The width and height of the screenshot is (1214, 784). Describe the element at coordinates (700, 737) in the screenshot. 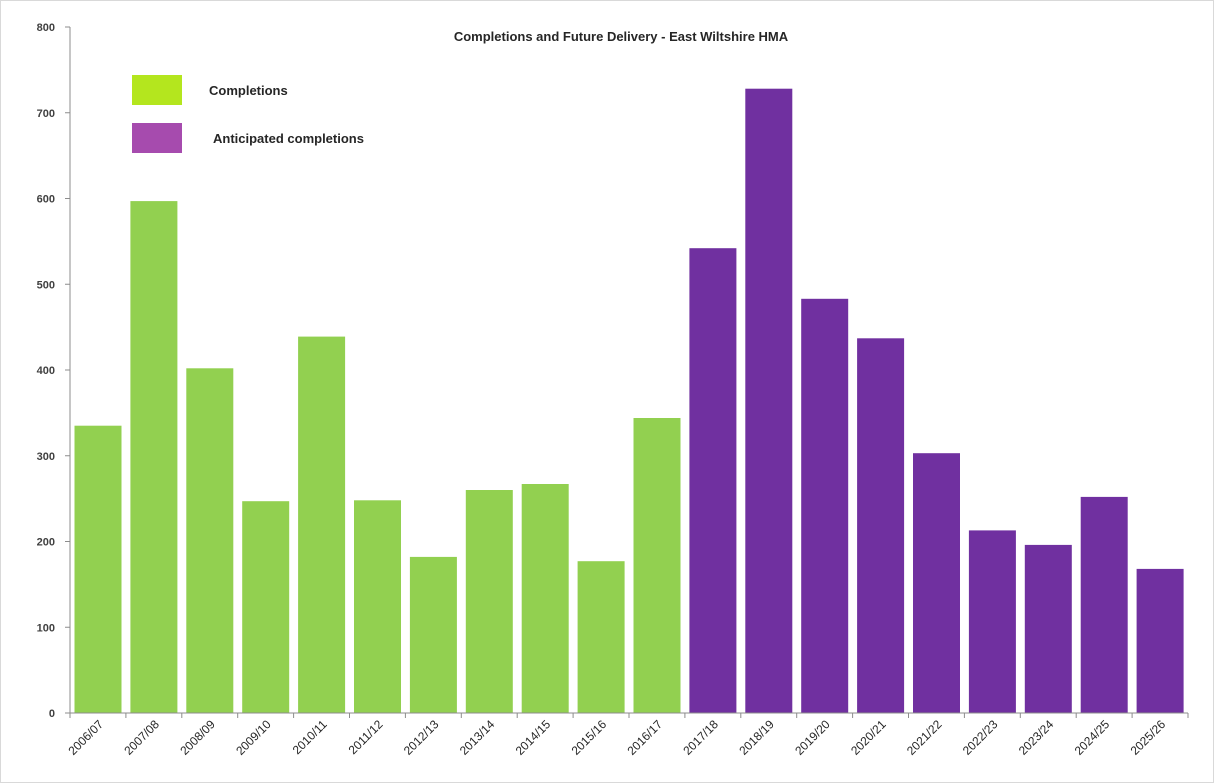

I see `x-tick-label: 2017/18` at that location.